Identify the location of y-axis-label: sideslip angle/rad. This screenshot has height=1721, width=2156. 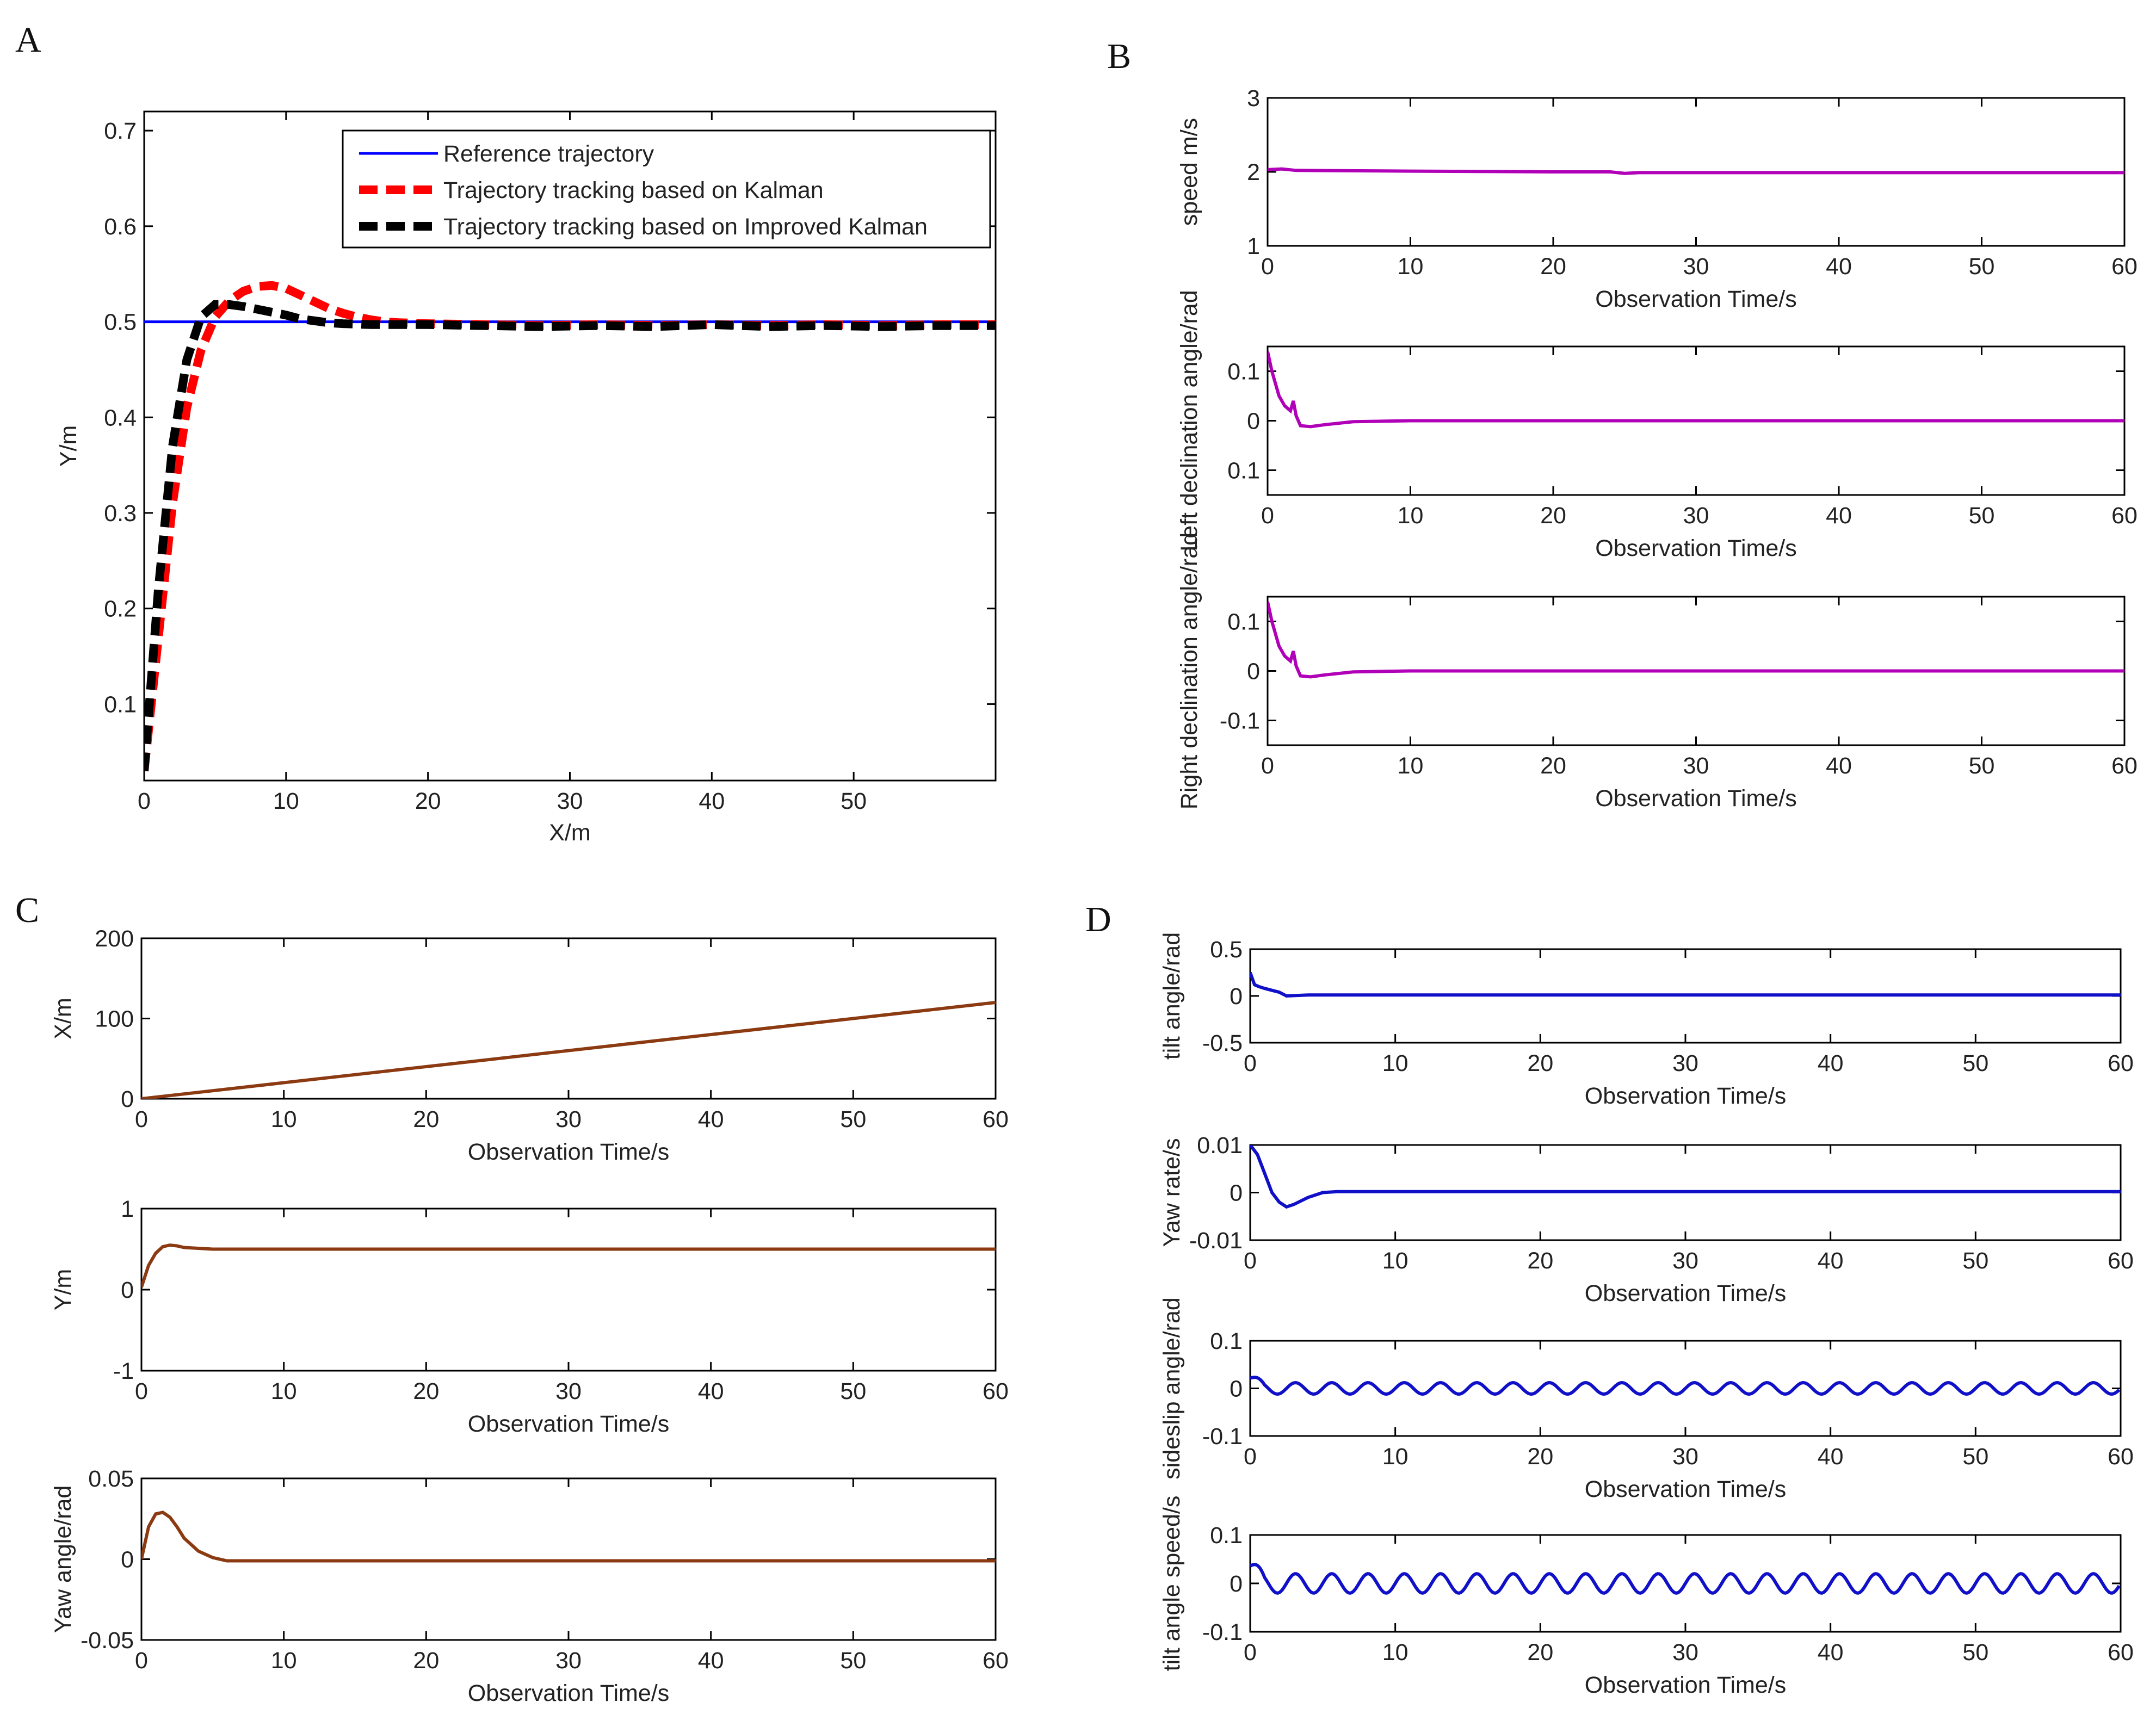
(1172, 1388).